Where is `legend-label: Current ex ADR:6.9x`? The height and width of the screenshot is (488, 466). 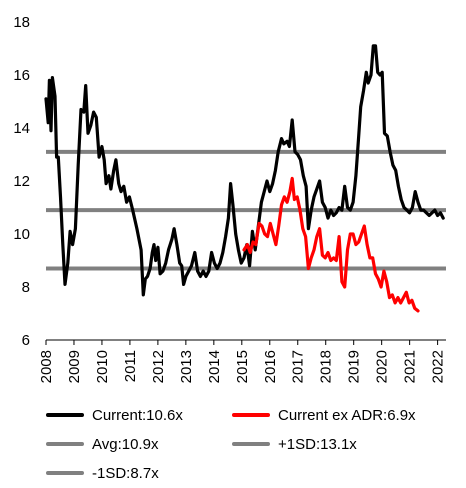 legend-label: Current ex ADR:6.9x is located at coordinates (347, 415).